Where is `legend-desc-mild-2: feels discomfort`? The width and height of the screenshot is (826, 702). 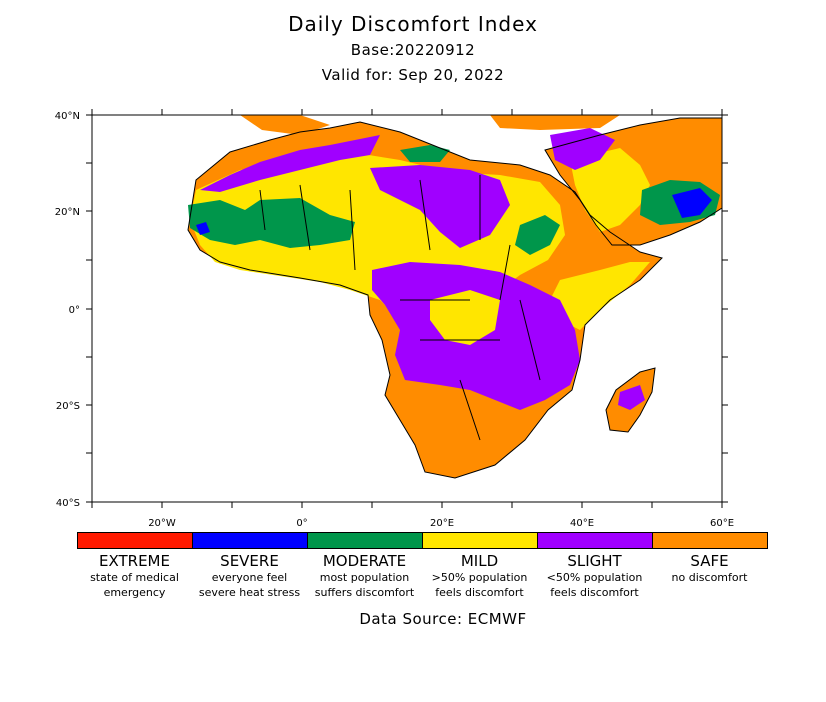
legend-desc-mild-2: feels discomfort is located at coordinates (479, 592).